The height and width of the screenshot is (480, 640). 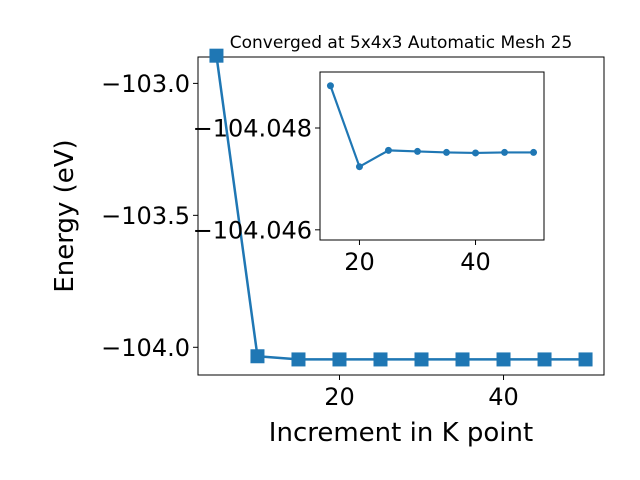 I want to click on main-y-ticks: −103.0 −103.5 −104.0, so click(x=149, y=216).